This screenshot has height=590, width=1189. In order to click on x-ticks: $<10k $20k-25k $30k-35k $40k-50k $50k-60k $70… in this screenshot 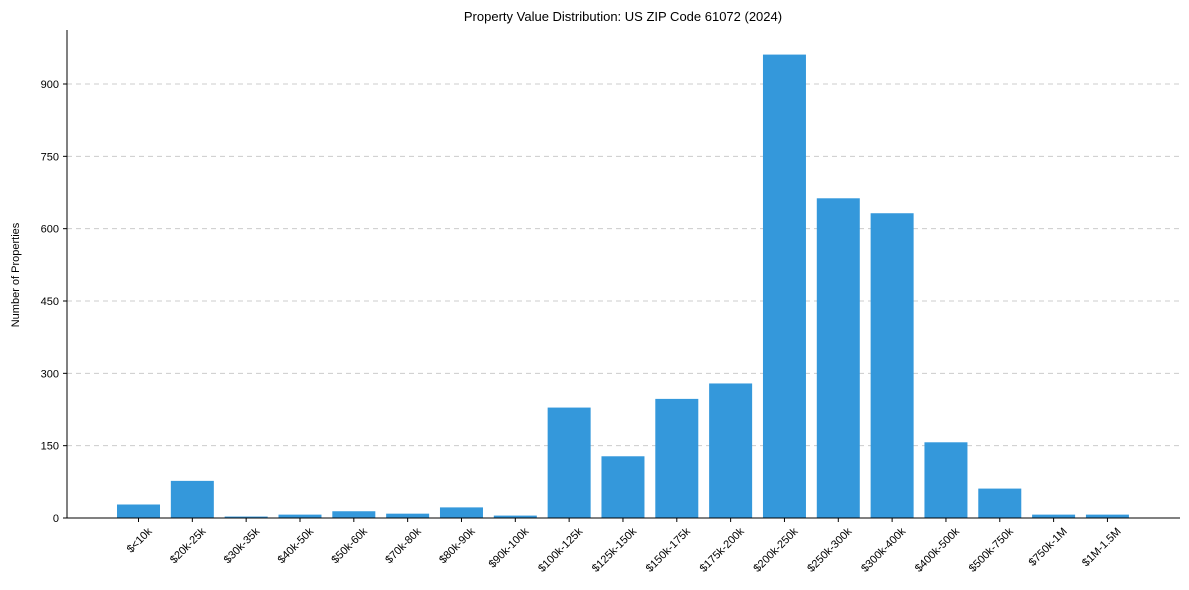, I will do `click(624, 546)`.